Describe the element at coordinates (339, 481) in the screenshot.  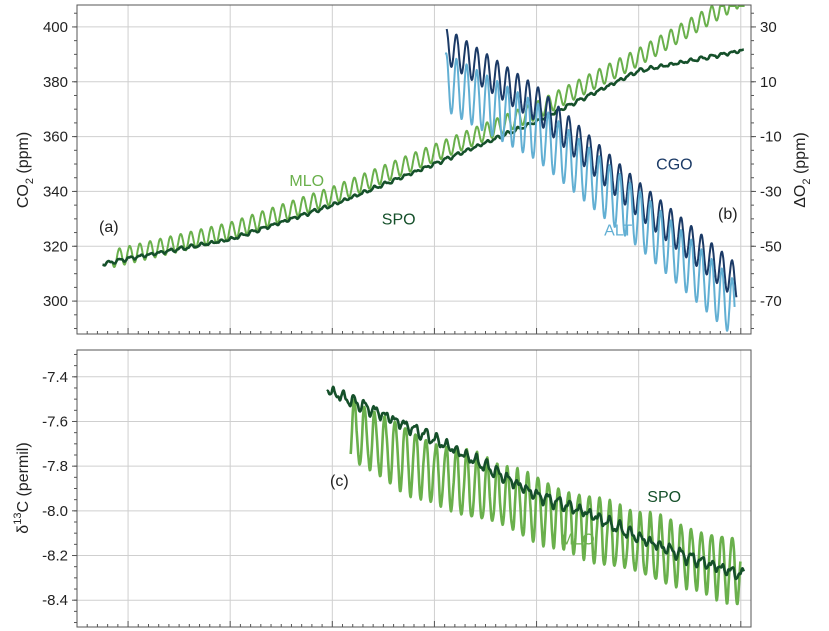
I see `panel-label-c: (c)` at that location.